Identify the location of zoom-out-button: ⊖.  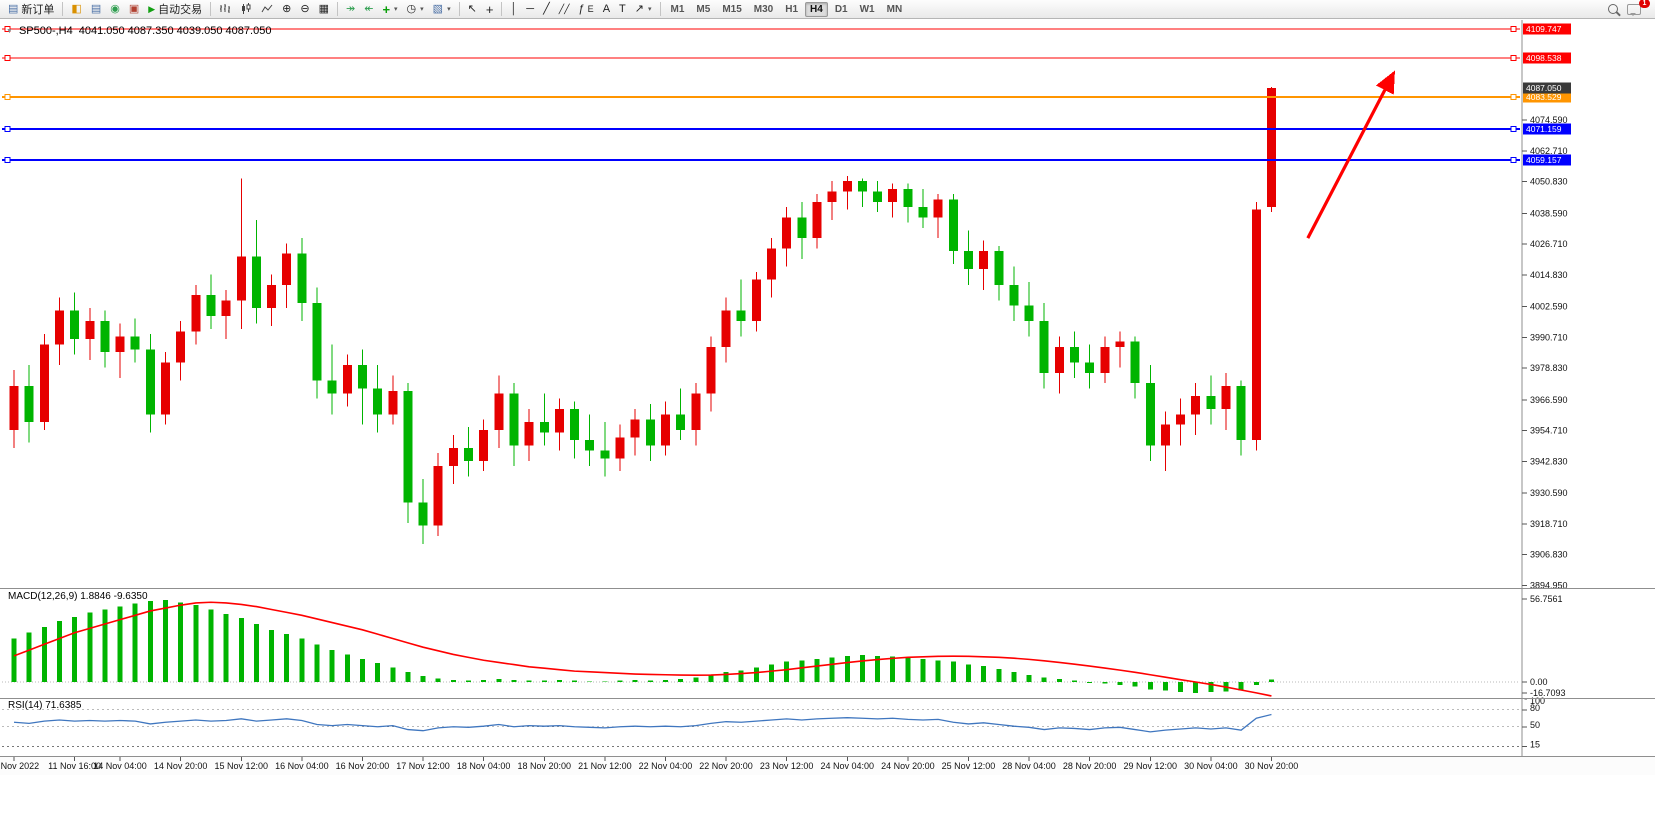
(304, 9).